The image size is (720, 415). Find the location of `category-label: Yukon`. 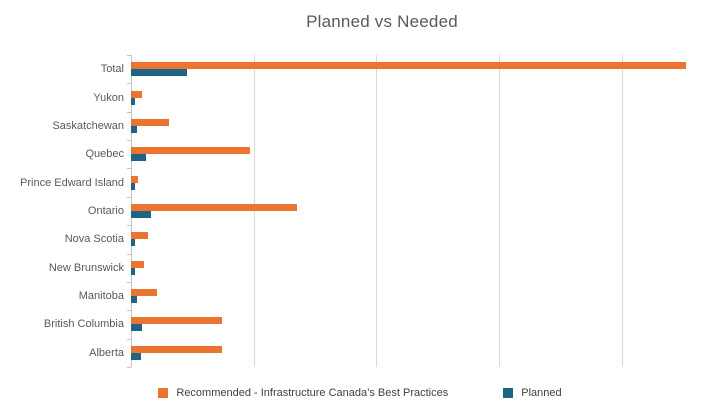

category-label: Yukon is located at coordinates (108, 97).